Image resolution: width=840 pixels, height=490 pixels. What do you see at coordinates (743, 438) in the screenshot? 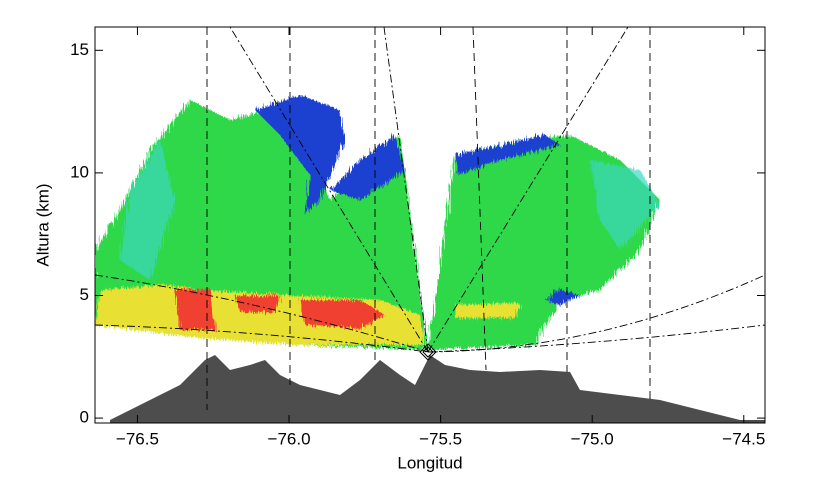
I see `x-tick-label: −74.5` at bounding box center [743, 438].